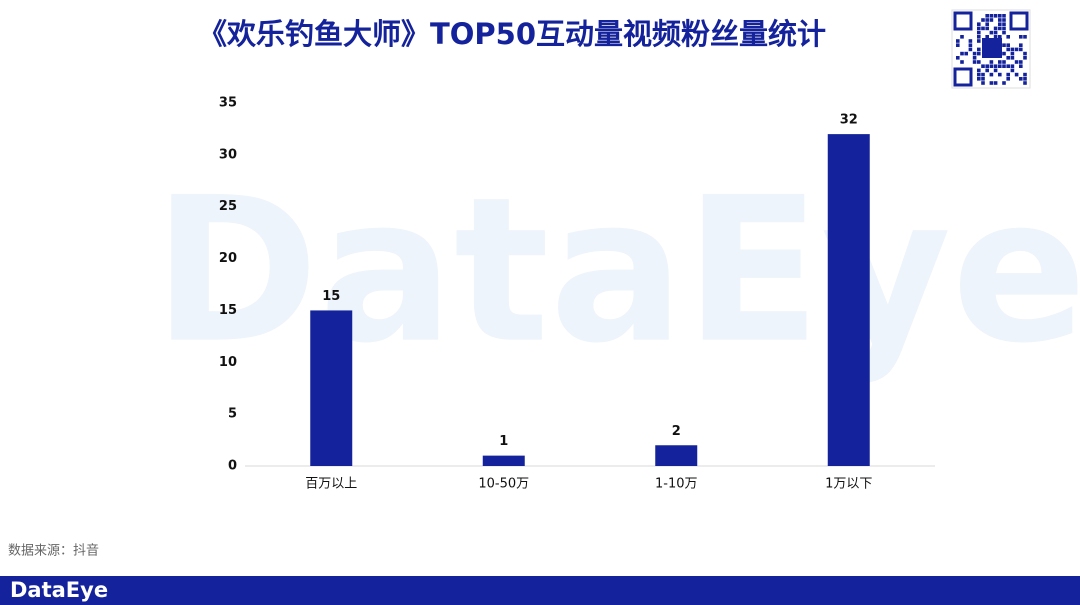 The height and width of the screenshot is (605, 1080). What do you see at coordinates (676, 484) in the screenshot?
I see `x-tick-label: 1-10万` at bounding box center [676, 484].